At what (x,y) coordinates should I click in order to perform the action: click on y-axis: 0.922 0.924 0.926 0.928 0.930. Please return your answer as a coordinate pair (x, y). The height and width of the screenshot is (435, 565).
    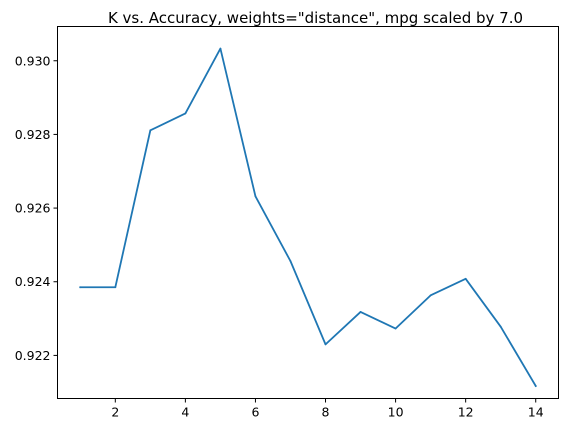
    Looking at the image, I should click on (36, 208).